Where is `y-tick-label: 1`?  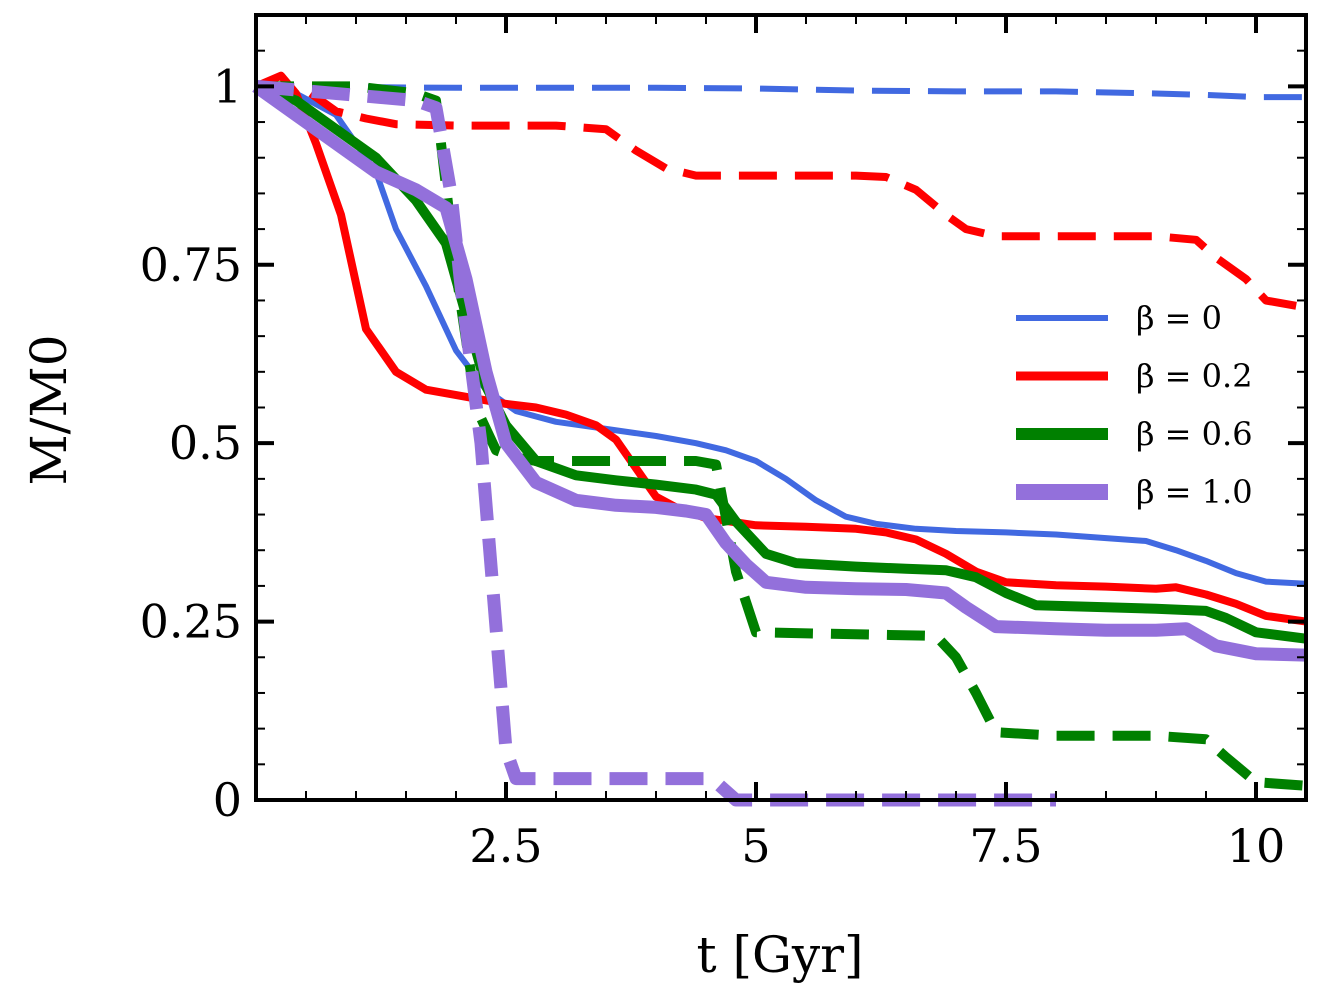
y-tick-label: 1 is located at coordinates (227, 86).